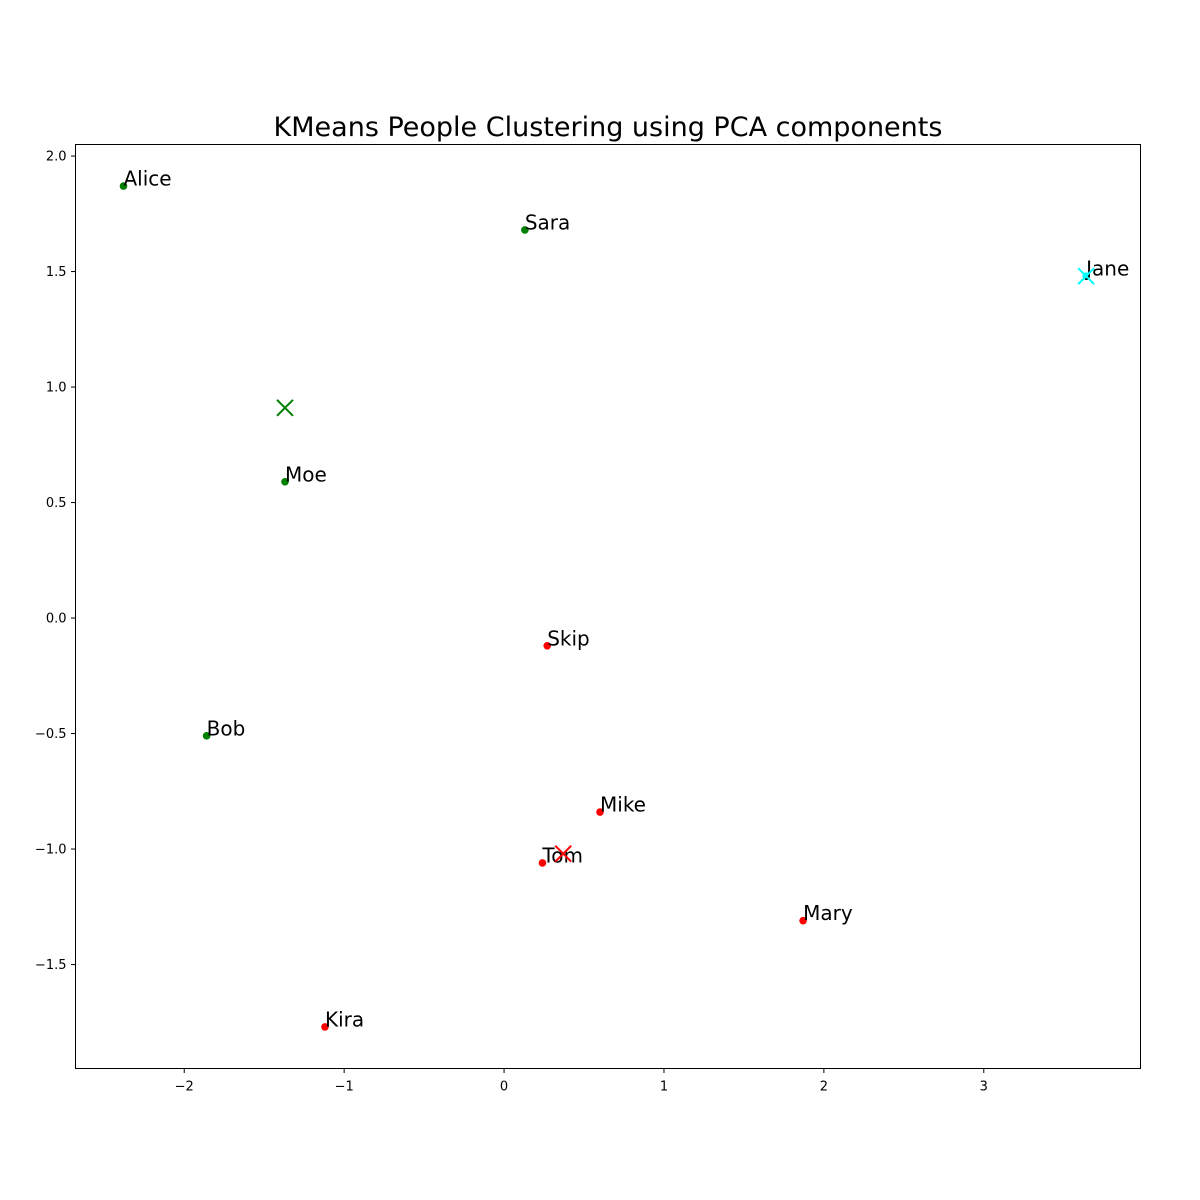 The height and width of the screenshot is (1200, 1200). What do you see at coordinates (623, 805) in the screenshot?
I see `point-label-mike: Mike` at bounding box center [623, 805].